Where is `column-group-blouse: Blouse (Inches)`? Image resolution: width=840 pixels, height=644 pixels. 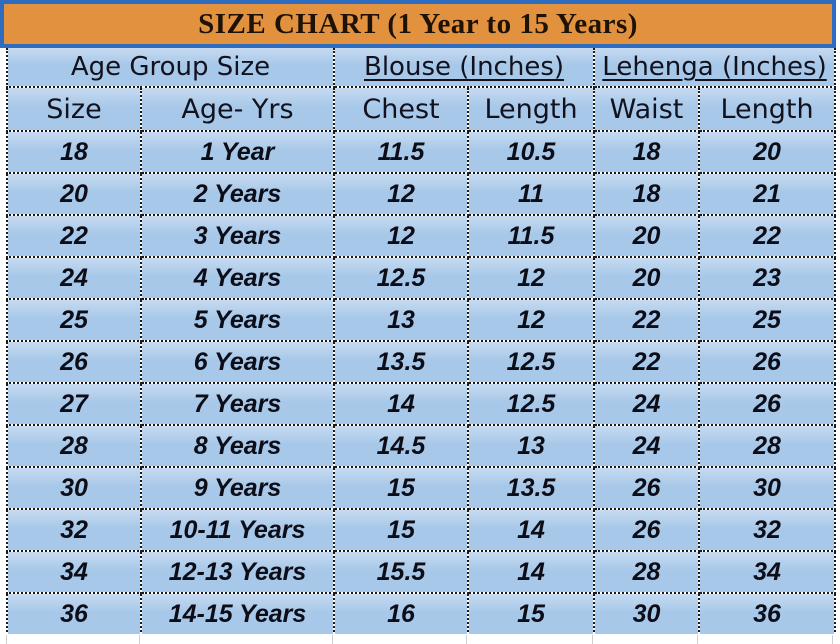
column-group-blouse: Blouse (Inches) is located at coordinates (464, 68).